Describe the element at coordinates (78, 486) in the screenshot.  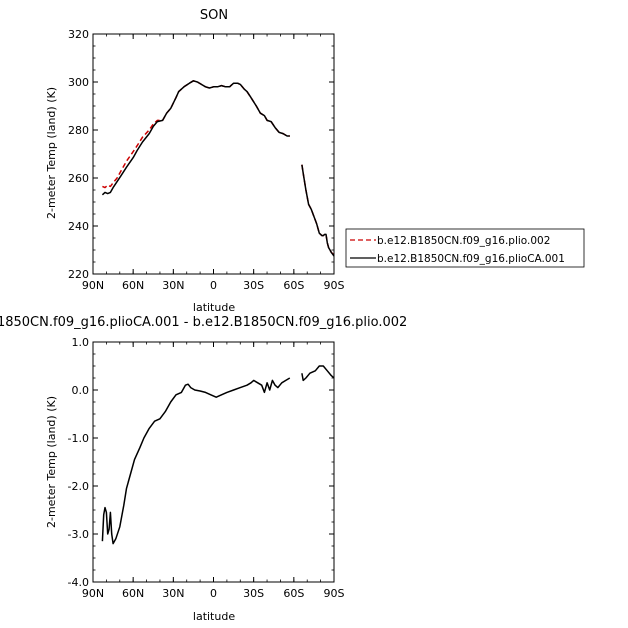
I see `bottom-y-tick-label: -2.0` at that location.